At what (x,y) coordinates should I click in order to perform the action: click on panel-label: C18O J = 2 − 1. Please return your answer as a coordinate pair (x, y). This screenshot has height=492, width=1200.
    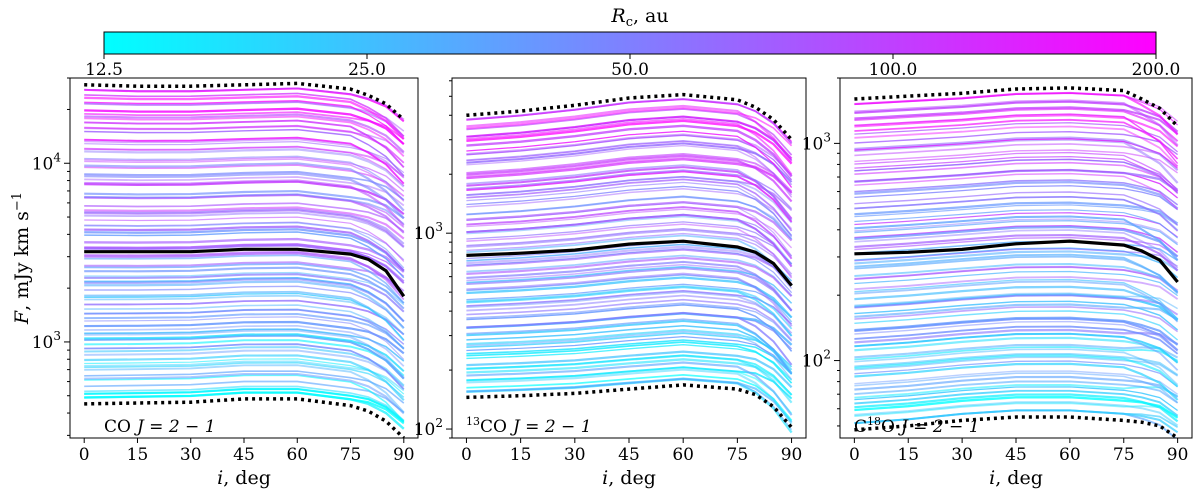
    Looking at the image, I should click on (917, 426).